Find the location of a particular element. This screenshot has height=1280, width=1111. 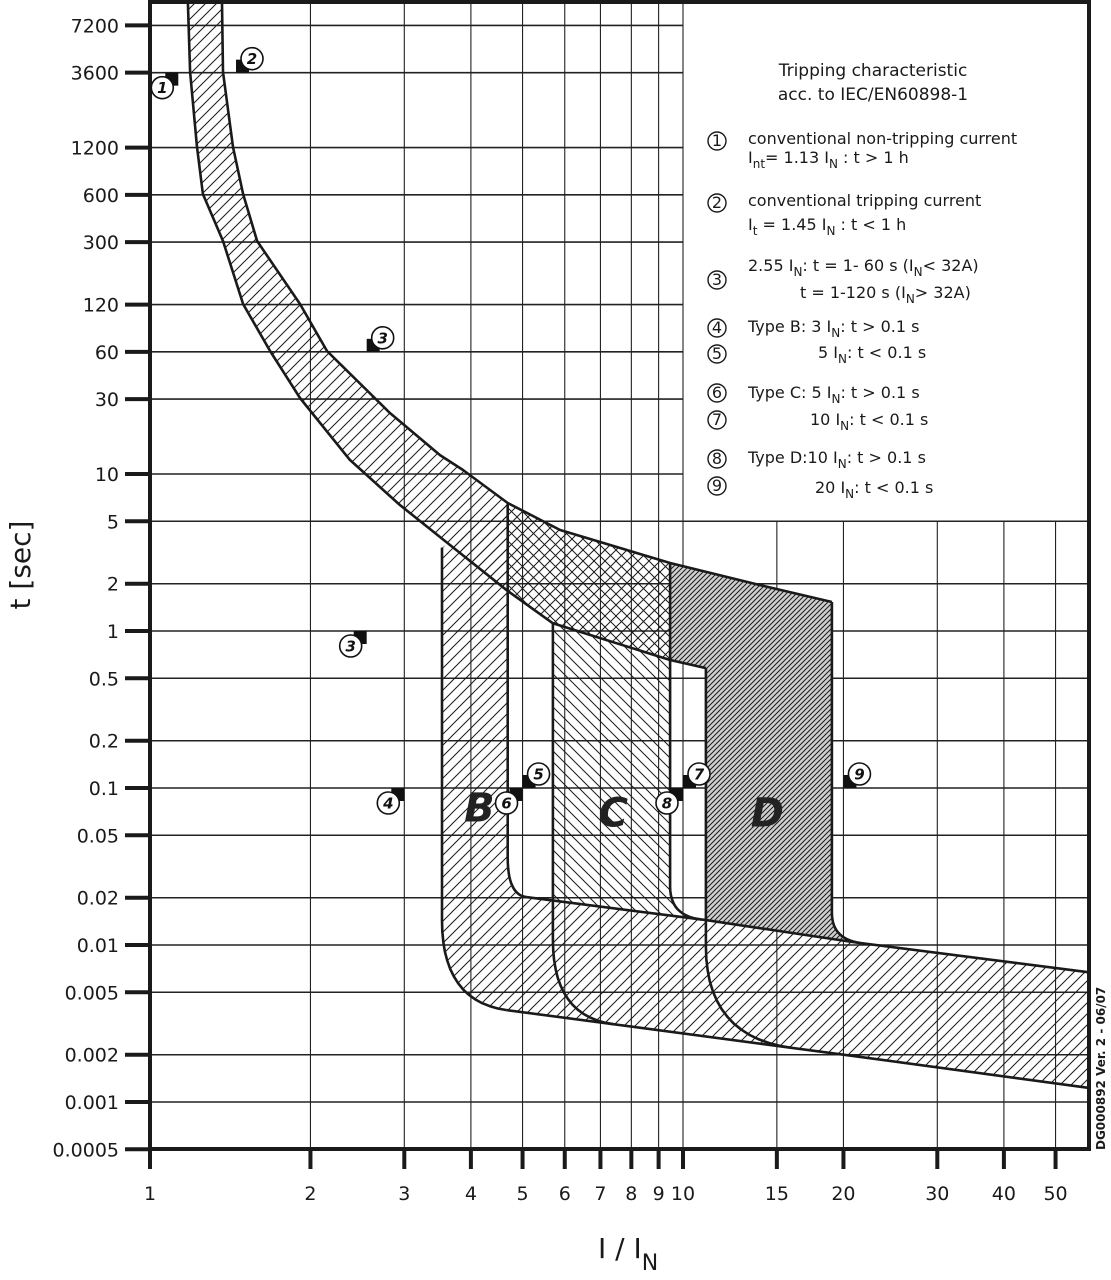

x-tick-label: 4 is located at coordinates (471, 1194).